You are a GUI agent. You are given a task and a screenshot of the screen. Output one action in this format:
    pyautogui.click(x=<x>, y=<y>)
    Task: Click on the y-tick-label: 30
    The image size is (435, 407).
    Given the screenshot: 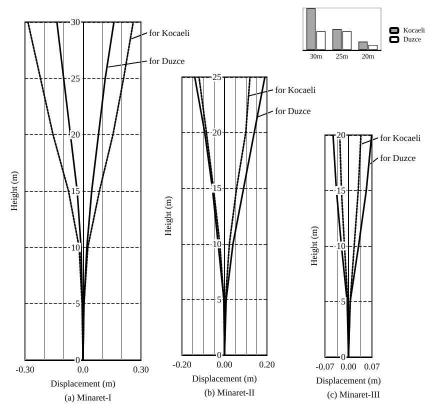 What is the action you would take?
    pyautogui.click(x=75, y=22)
    